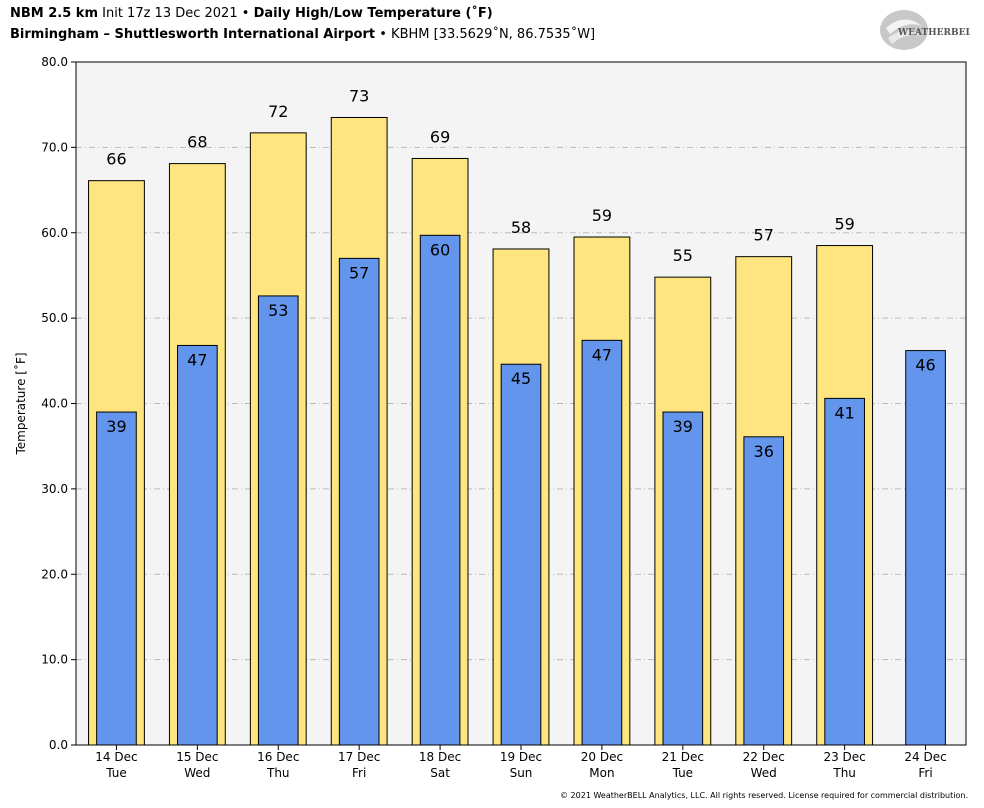 Image resolution: width=984 pixels, height=808 pixels. Describe the element at coordinates (54, 233) in the screenshot. I see `y-tick-label: 60.0` at that location.